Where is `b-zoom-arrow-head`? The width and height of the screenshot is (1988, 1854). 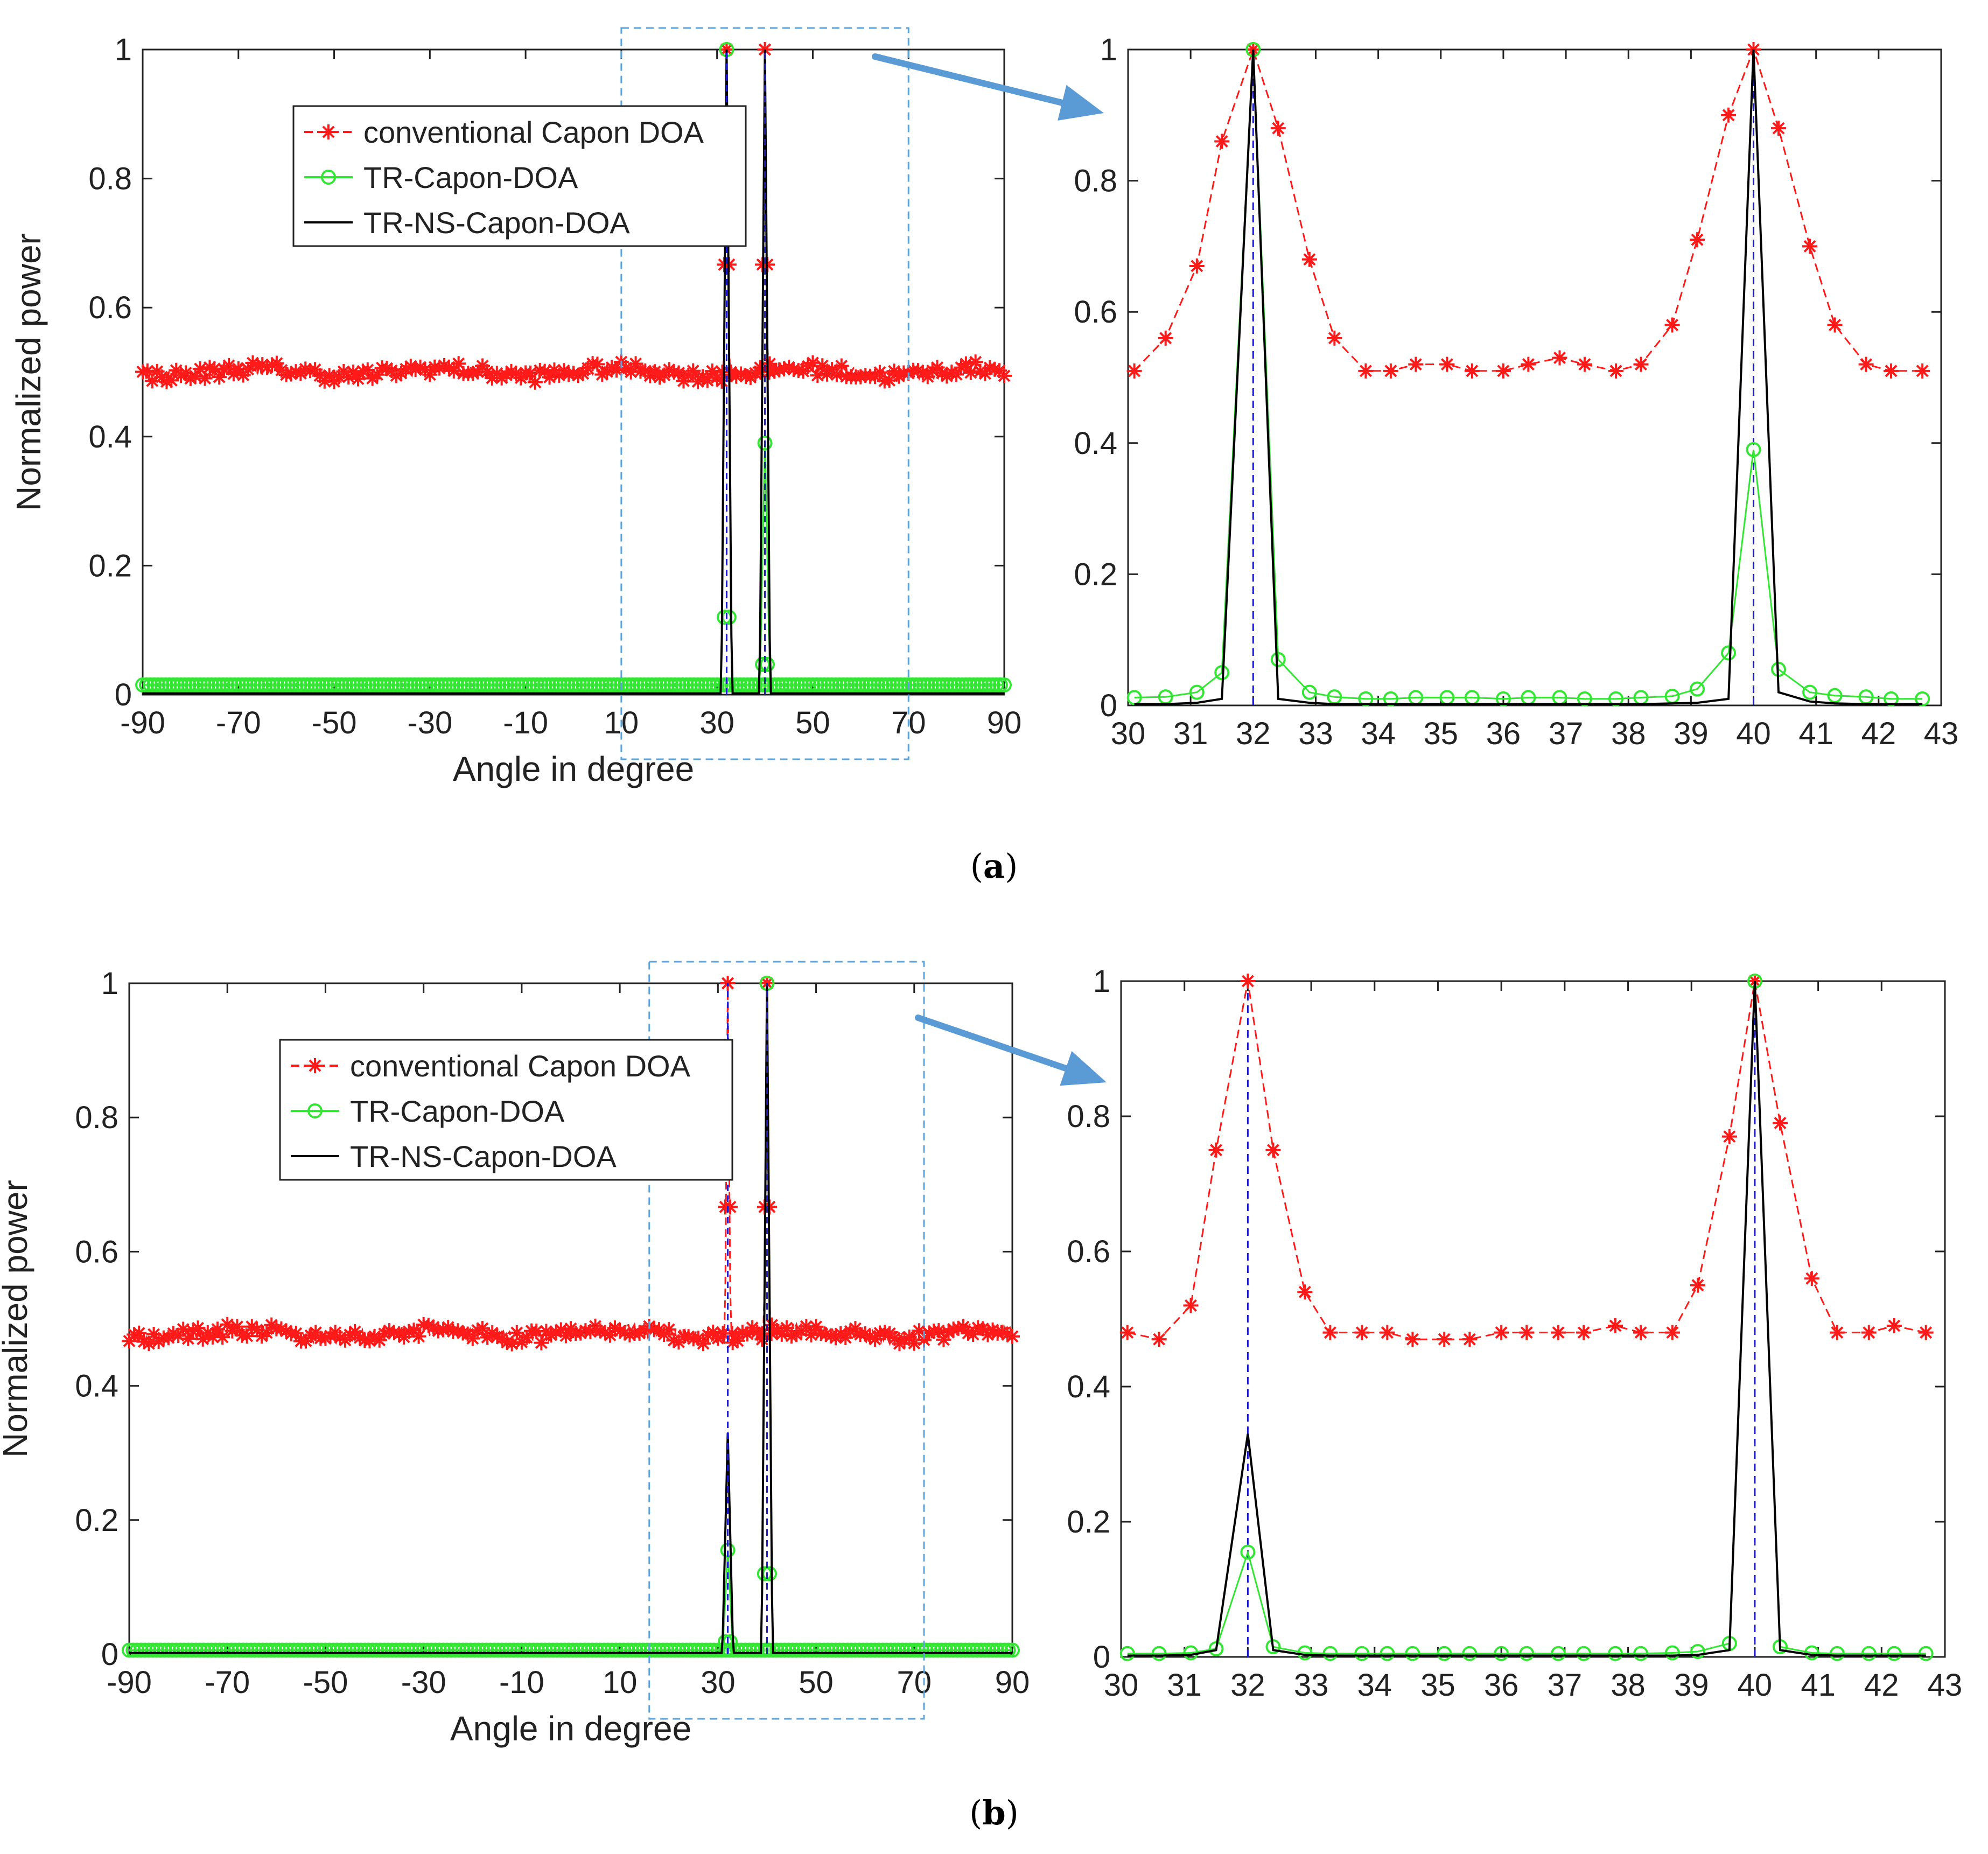 b-zoom-arrow-head is located at coordinates (1083, 1069).